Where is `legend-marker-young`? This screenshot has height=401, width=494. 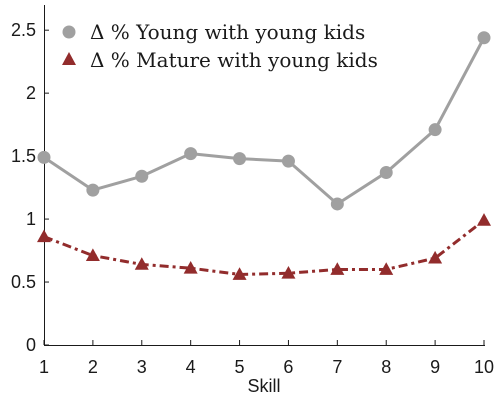 legend-marker-young is located at coordinates (69, 32).